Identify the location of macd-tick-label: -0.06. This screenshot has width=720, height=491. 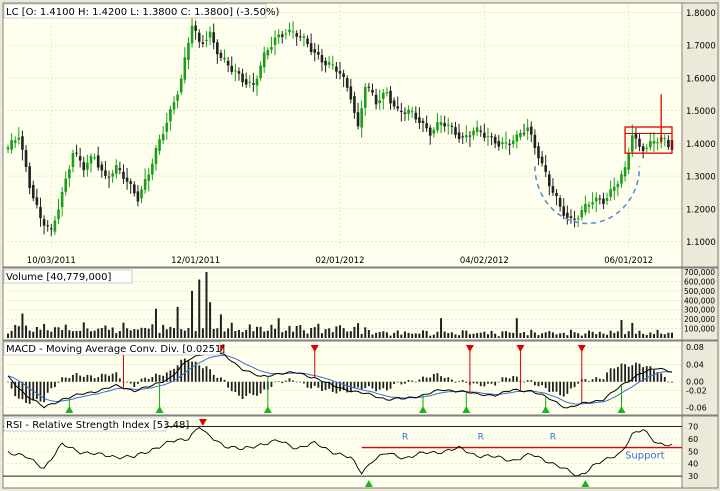
(696, 408).